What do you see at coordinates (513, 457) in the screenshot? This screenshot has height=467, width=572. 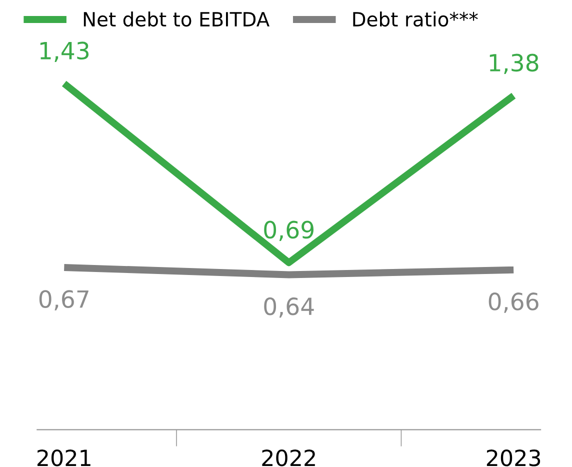 I see `x-tick-label: 2023` at bounding box center [513, 457].